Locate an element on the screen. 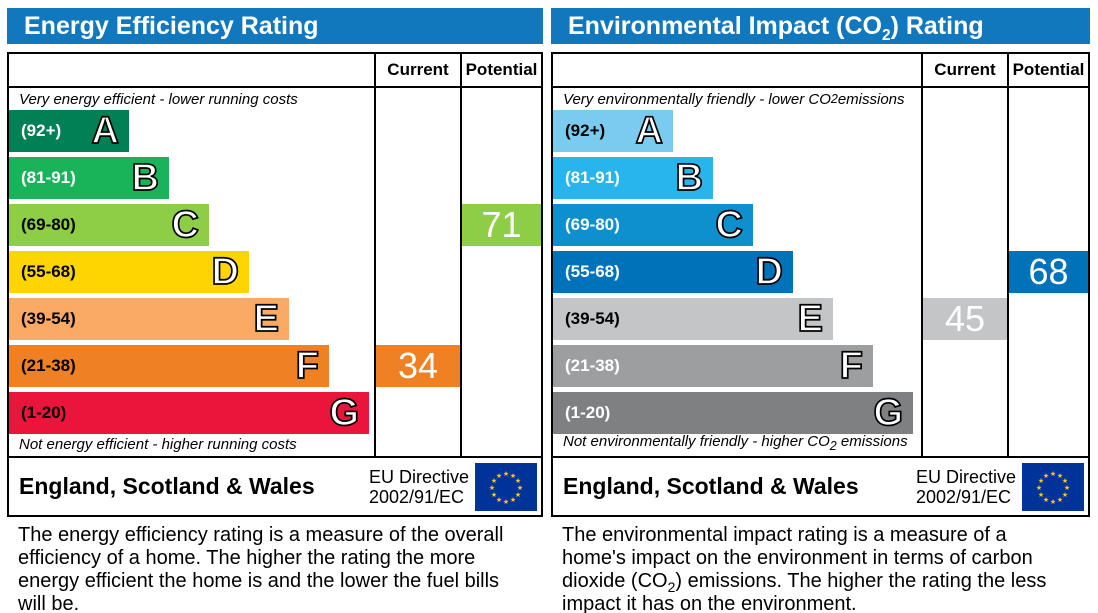 The image size is (1098, 613). band-b: (81-91) B is located at coordinates (89, 178).